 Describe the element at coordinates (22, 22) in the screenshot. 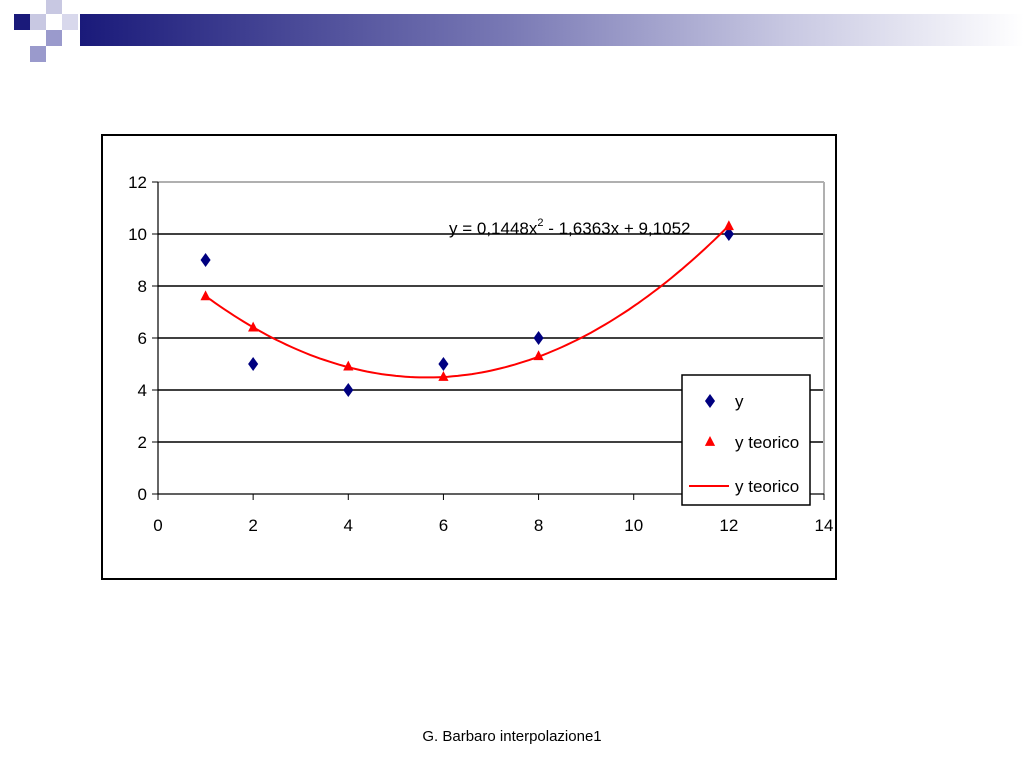

I see `logo-square-dark` at that location.